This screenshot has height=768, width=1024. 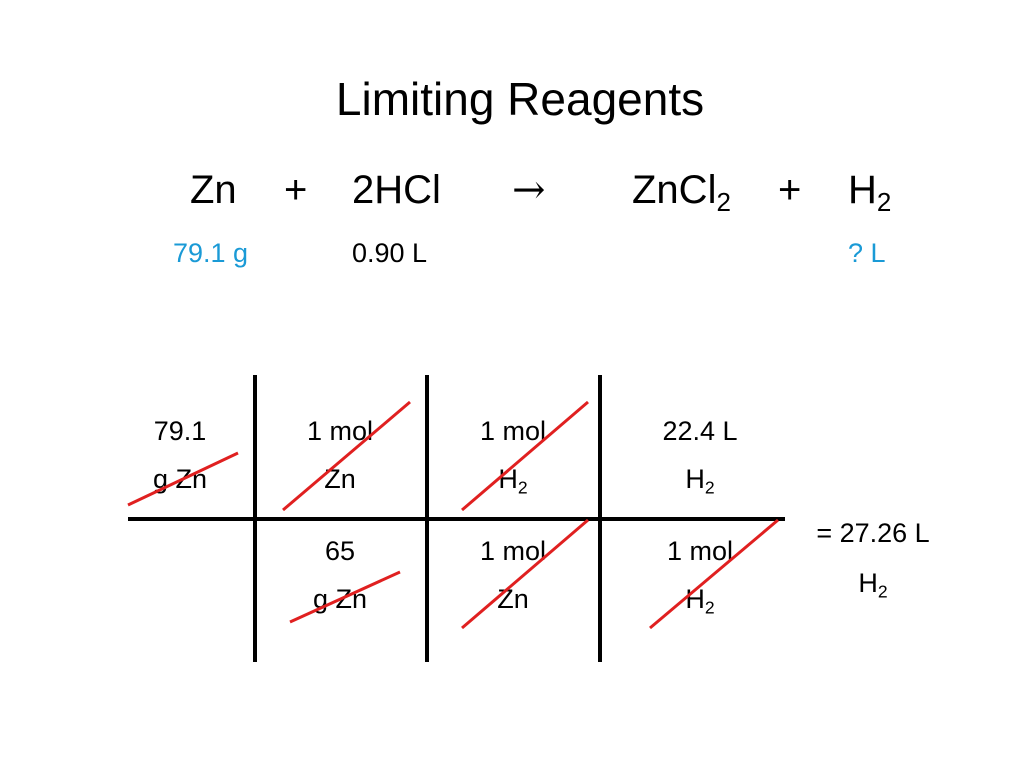 What do you see at coordinates (520, 99) in the screenshot?
I see `slide-title: Limiting Reagents` at bounding box center [520, 99].